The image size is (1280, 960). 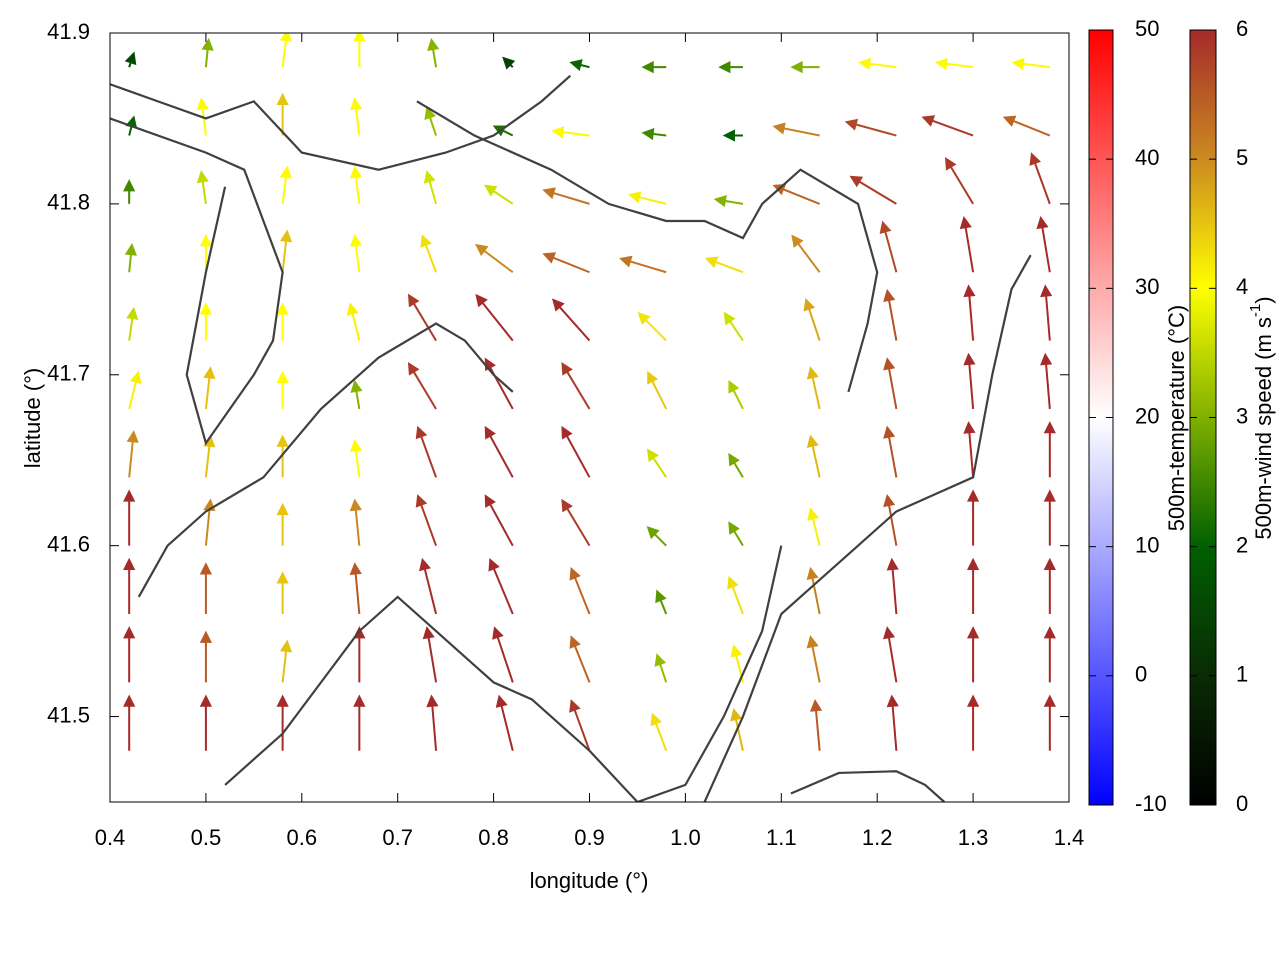 What do you see at coordinates (493, 837) in the screenshot?
I see `x-tick-label: 0.8` at bounding box center [493, 837].